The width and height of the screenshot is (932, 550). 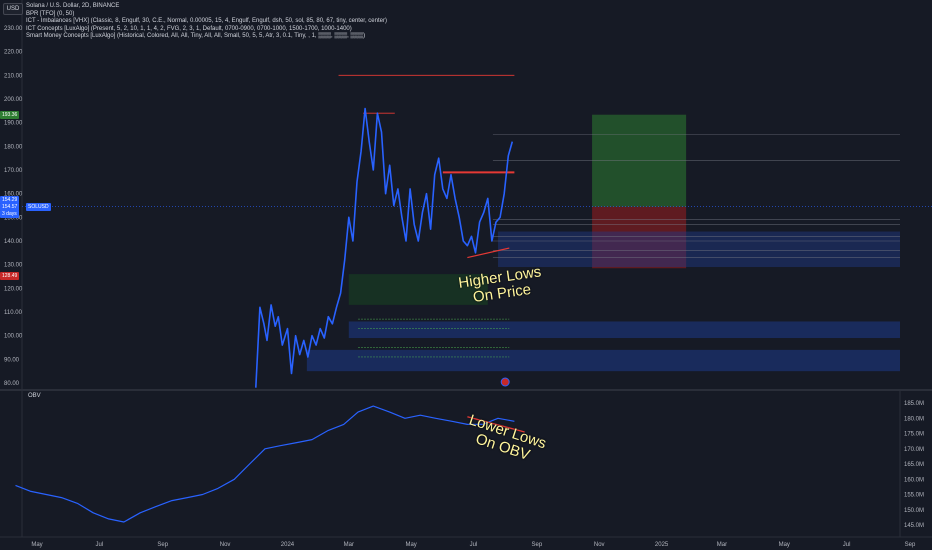 What do you see at coordinates (13, 100) in the screenshot?
I see `price-tick-label: 200.00` at bounding box center [13, 100].